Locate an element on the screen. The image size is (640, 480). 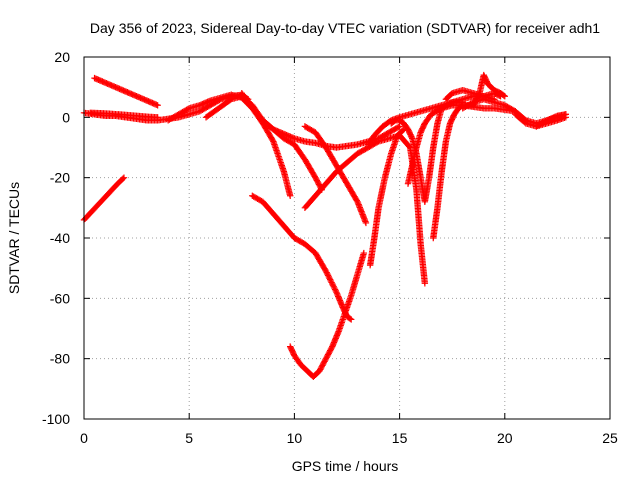
y-tick-label: 0 is located at coordinates (66, 117).